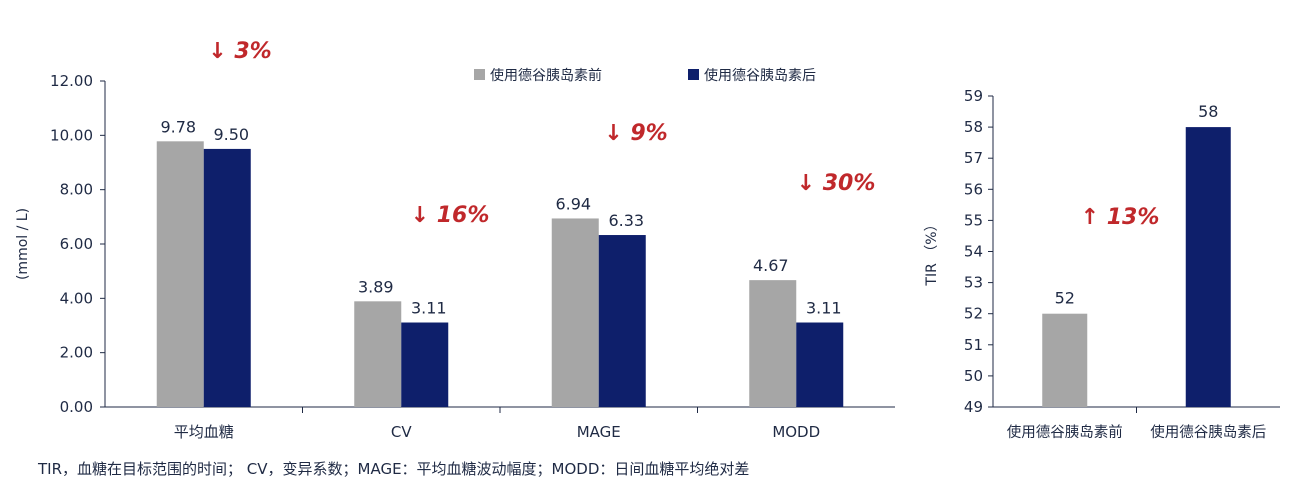 The width and height of the screenshot is (1304, 502). What do you see at coordinates (1208, 267) in the screenshot?
I see `tir-bar-after` at bounding box center [1208, 267].